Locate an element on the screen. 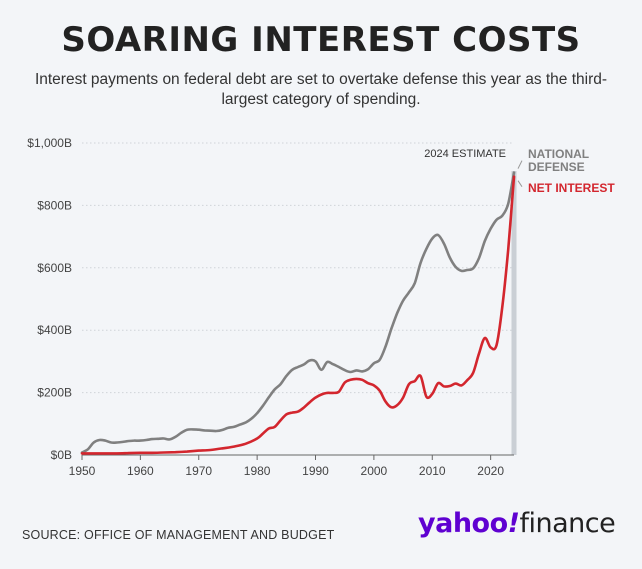  x-tick-label: 2020 is located at coordinates (490, 471).